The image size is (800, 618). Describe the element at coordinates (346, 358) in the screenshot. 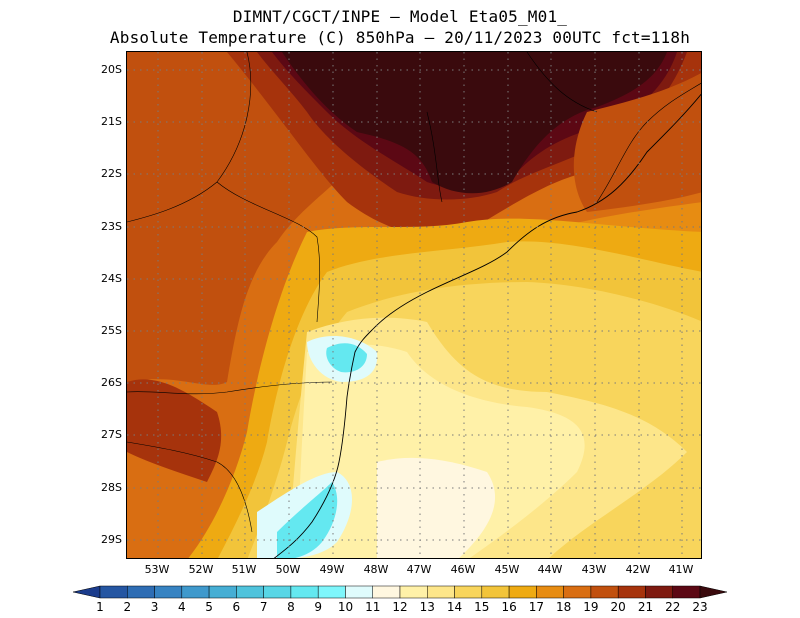

I see `field-cyan-north` at that location.